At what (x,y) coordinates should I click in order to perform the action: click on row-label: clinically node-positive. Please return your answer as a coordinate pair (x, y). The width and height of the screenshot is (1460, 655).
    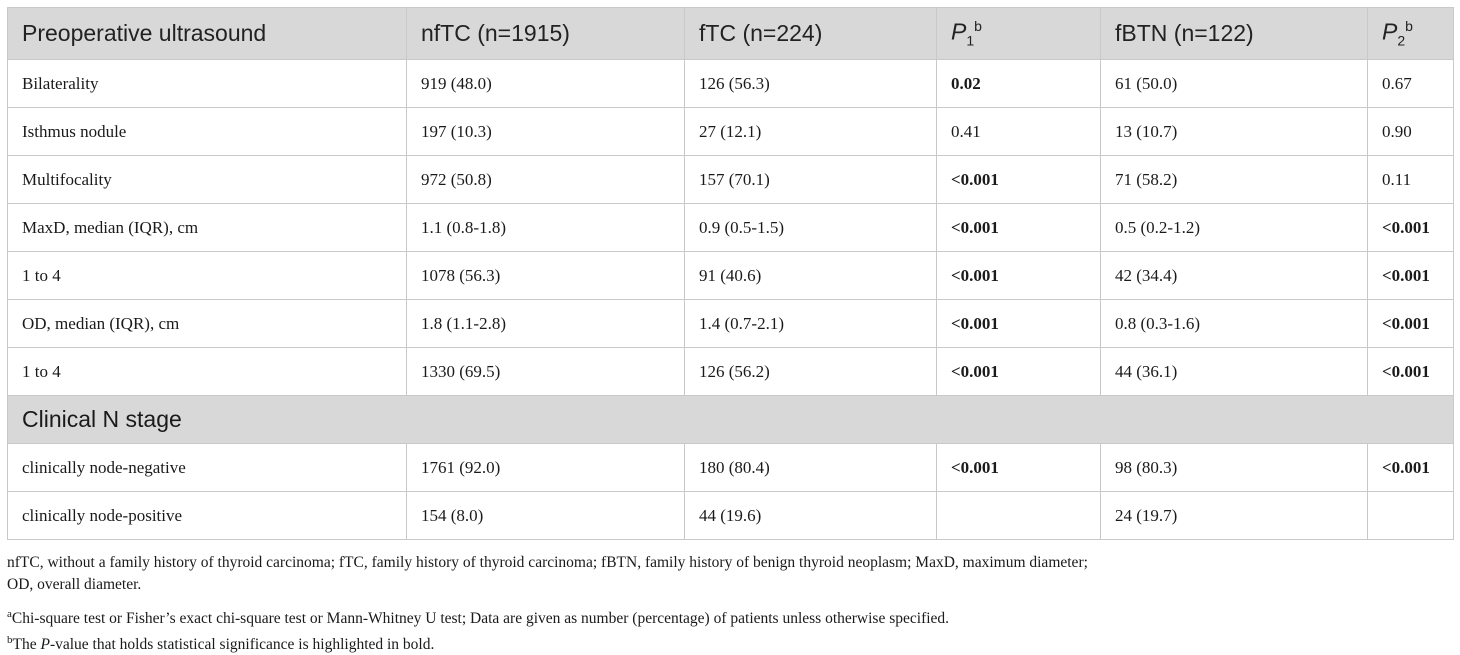
    Looking at the image, I should click on (207, 515).